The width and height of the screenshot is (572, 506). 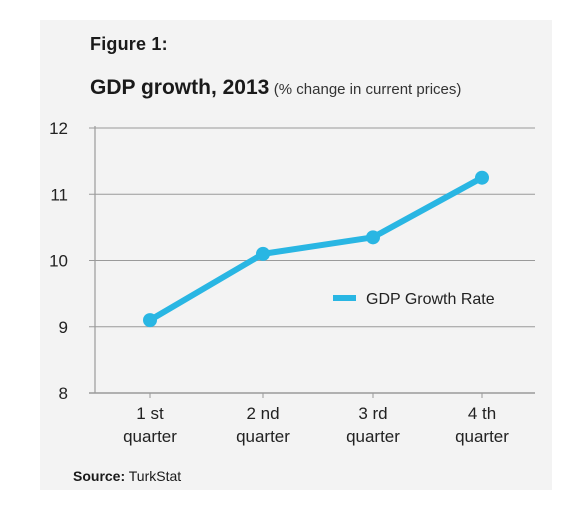 I want to click on x-tick-label-3: 3 rd quarter, so click(x=373, y=425).